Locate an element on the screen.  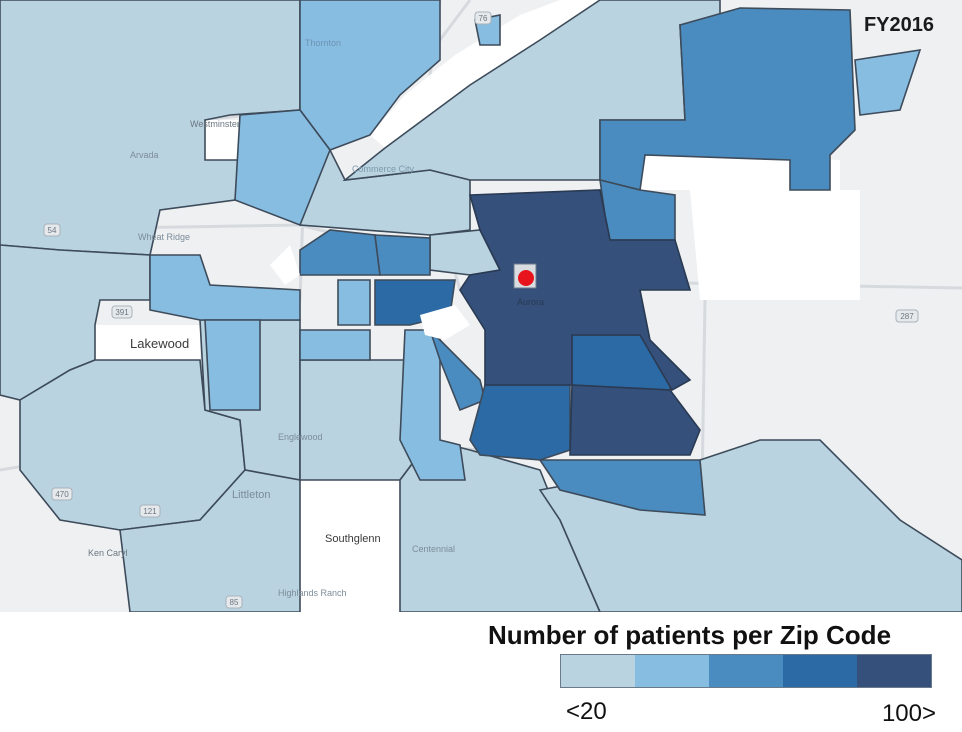
legend-color-scale is located at coordinates (746, 671).